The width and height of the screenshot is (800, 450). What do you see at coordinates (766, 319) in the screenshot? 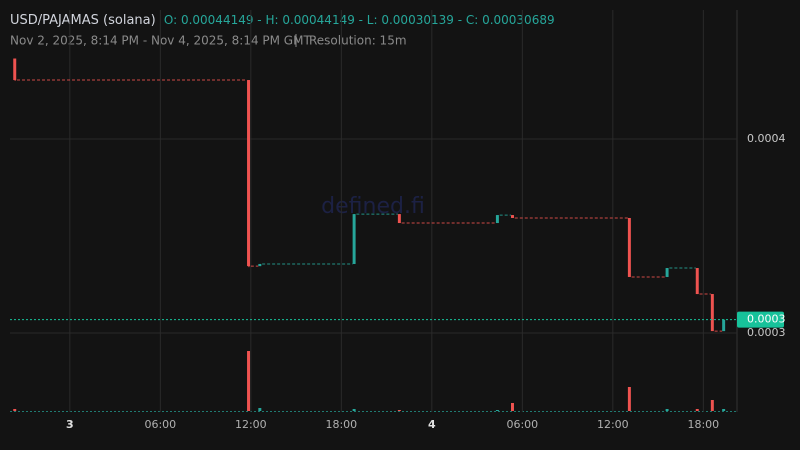
I see `last-price-label: 0.0003` at bounding box center [766, 319].